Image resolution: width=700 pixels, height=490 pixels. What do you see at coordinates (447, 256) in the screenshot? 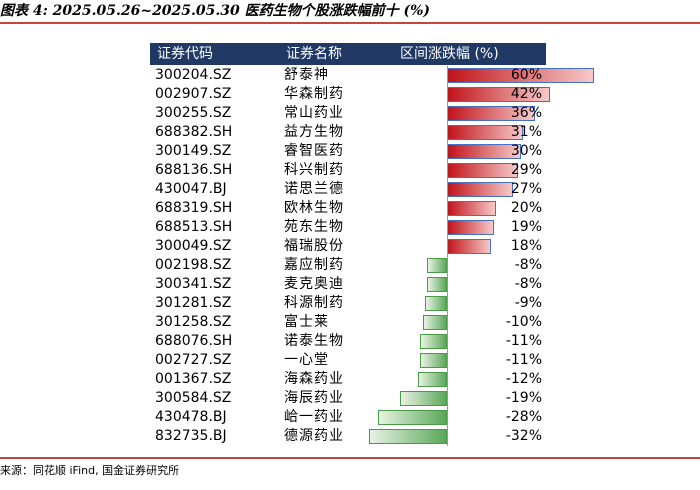
I see `zero-axis` at bounding box center [447, 256].